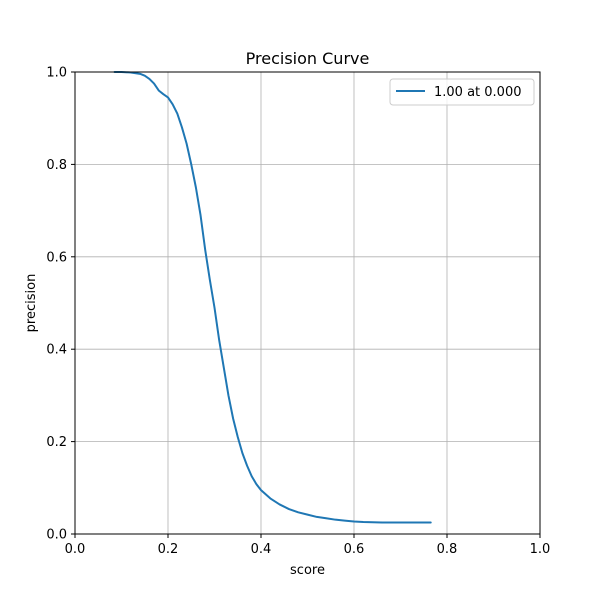 Image resolution: width=600 pixels, height=600 pixels. I want to click on x-tick-label: 1.0, so click(540, 549).